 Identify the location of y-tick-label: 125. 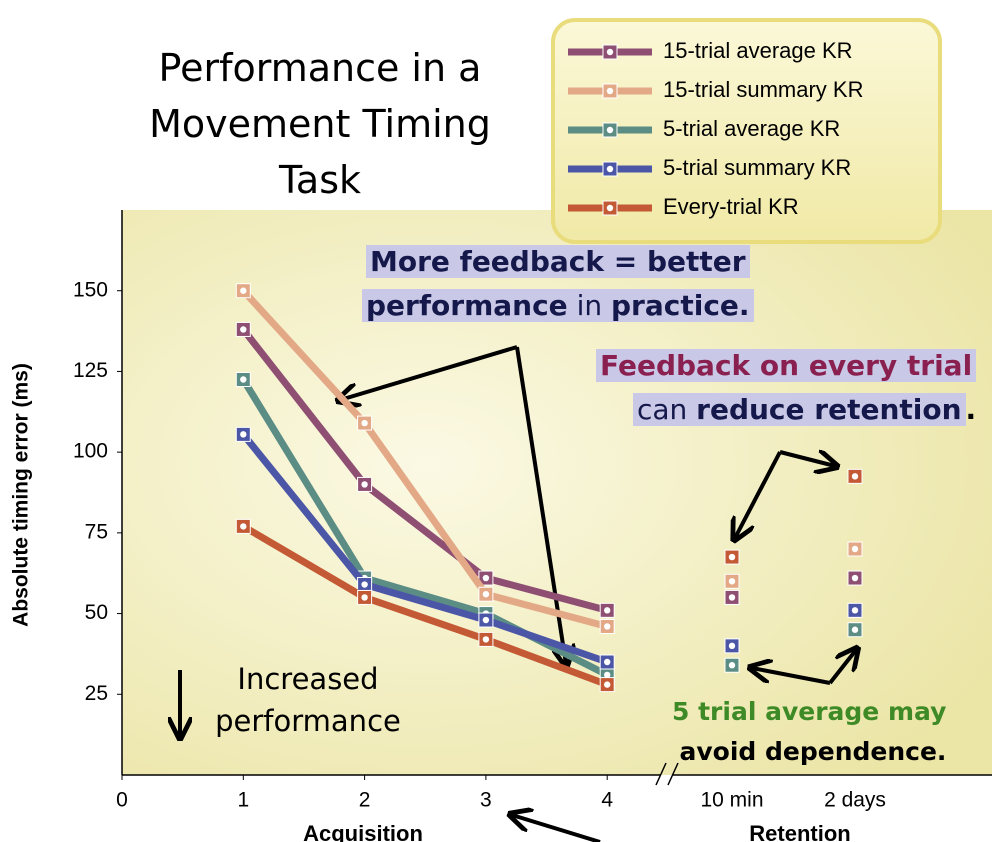
(90, 370).